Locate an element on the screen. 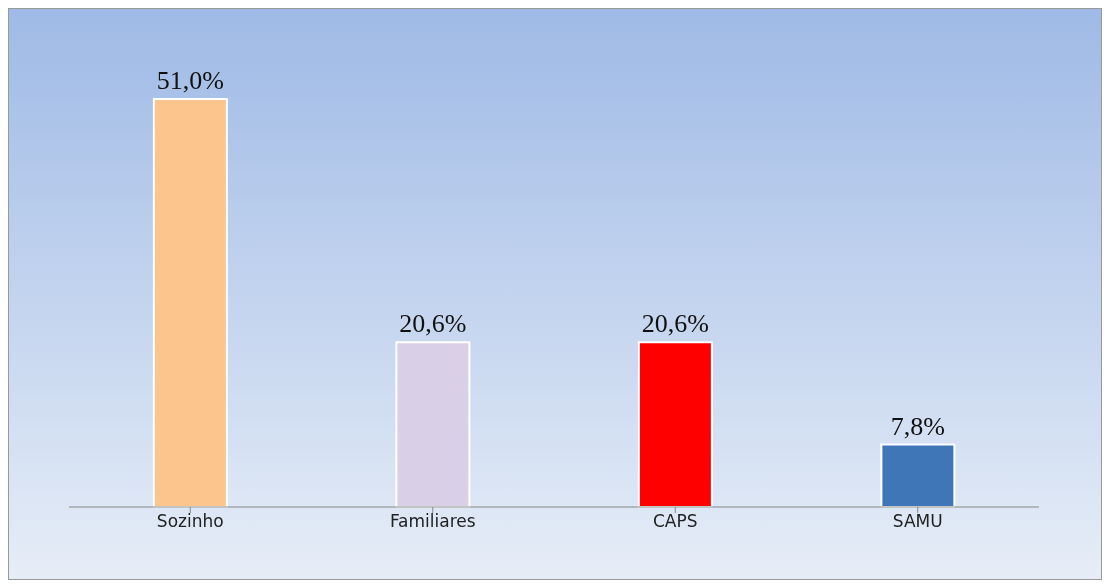 This screenshot has height=586, width=1108. x-tick-label: Sozinho is located at coordinates (190, 521).